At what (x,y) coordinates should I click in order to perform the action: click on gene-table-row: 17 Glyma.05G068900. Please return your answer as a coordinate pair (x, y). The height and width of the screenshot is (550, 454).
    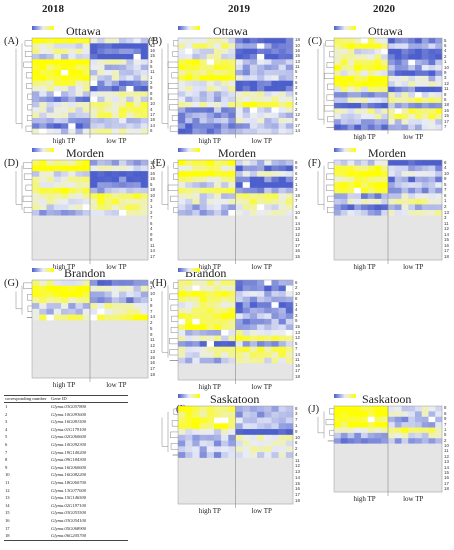
    Looking at the image, I should click on (66, 529).